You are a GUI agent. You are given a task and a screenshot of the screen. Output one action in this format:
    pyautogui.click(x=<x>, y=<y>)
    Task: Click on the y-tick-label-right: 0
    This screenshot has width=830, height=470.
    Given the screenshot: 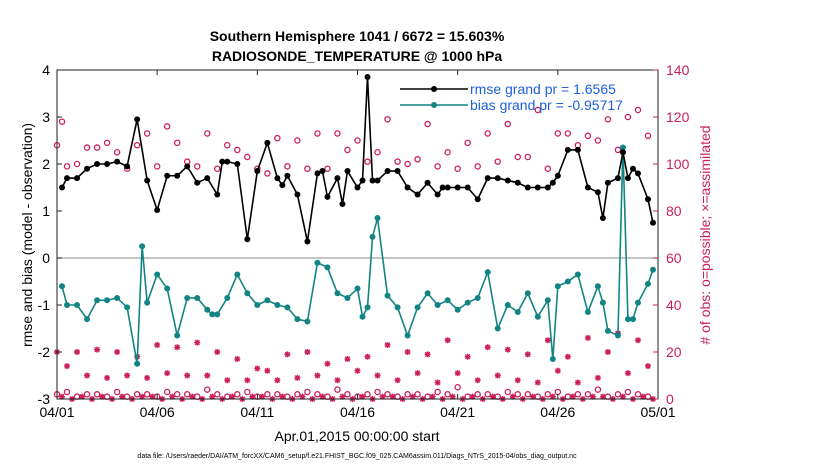 What is the action you would take?
    pyautogui.click(x=670, y=399)
    